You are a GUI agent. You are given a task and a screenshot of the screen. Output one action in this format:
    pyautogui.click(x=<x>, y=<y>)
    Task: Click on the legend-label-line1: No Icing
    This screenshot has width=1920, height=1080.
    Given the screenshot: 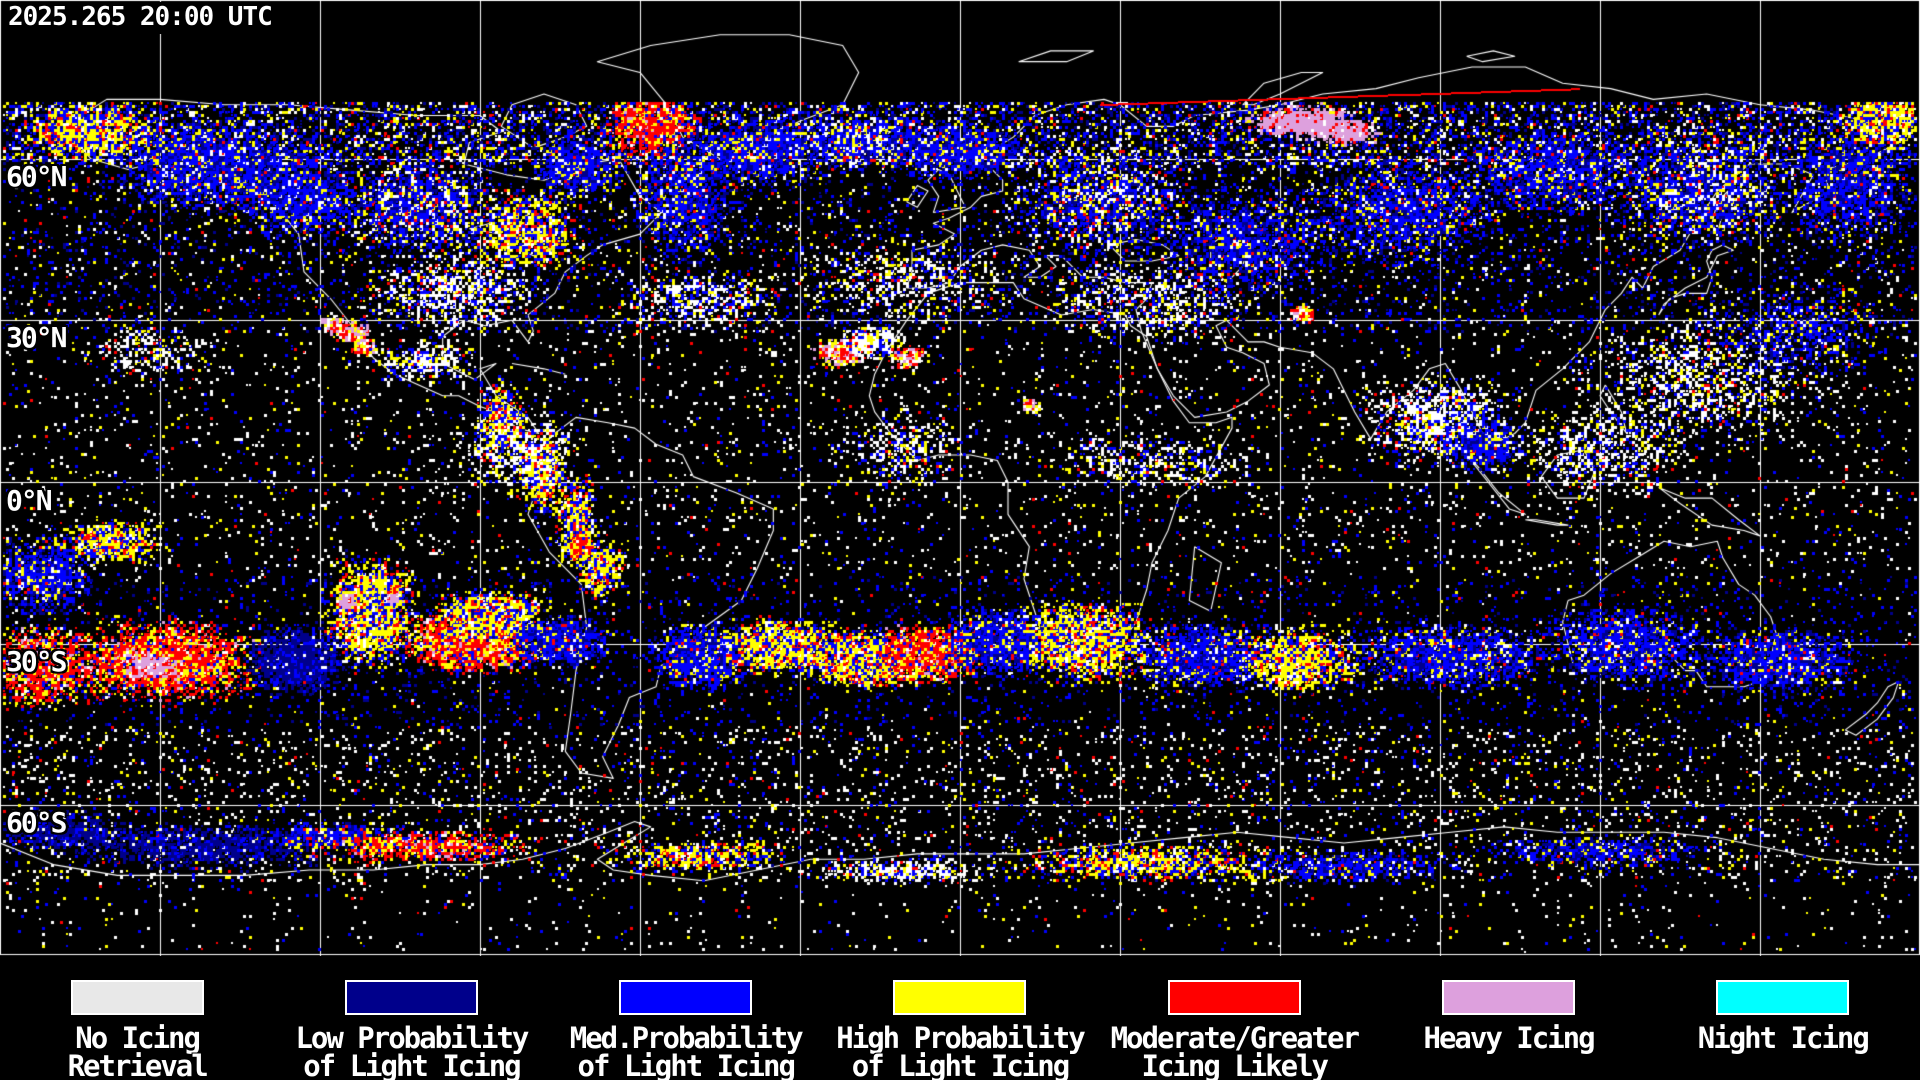 What is the action you would take?
    pyautogui.click(x=138, y=1038)
    